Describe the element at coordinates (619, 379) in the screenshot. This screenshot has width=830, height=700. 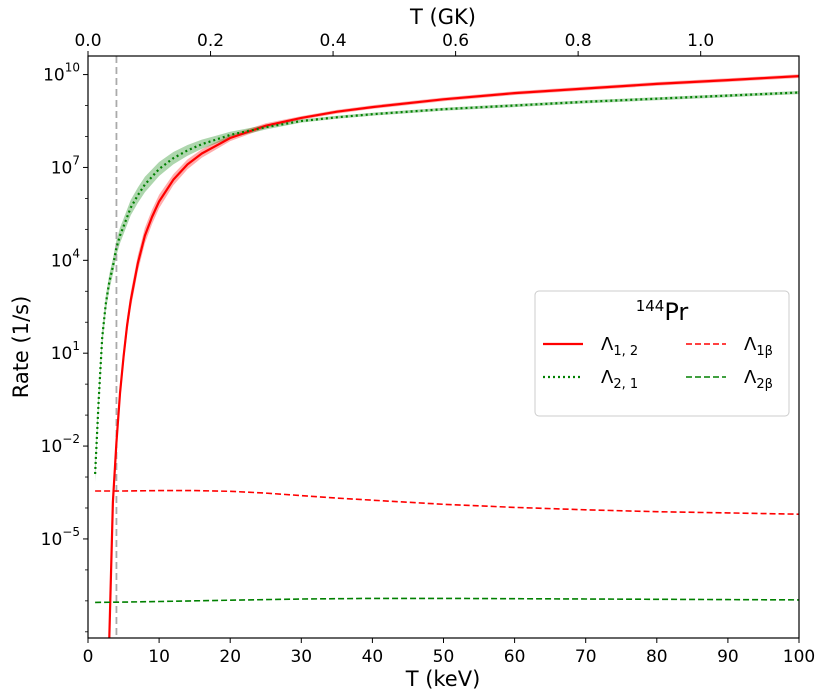
I see `legend-label-lambda21: Λ2, 1` at that location.